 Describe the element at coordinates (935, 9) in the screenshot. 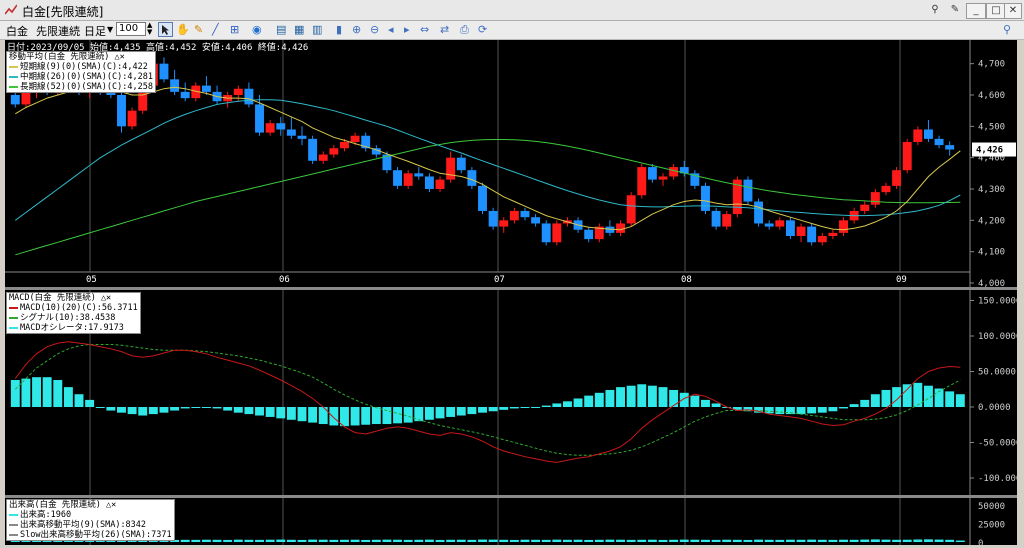

I see `link-icon: ⚲` at that location.